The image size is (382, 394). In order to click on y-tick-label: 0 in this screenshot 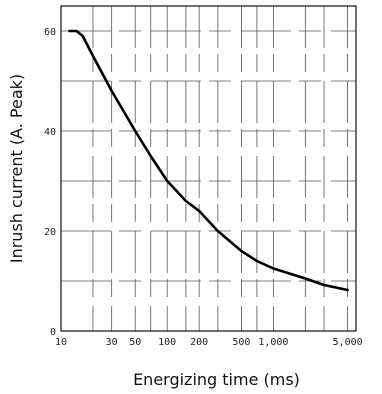, I will do `click(53, 332)`.